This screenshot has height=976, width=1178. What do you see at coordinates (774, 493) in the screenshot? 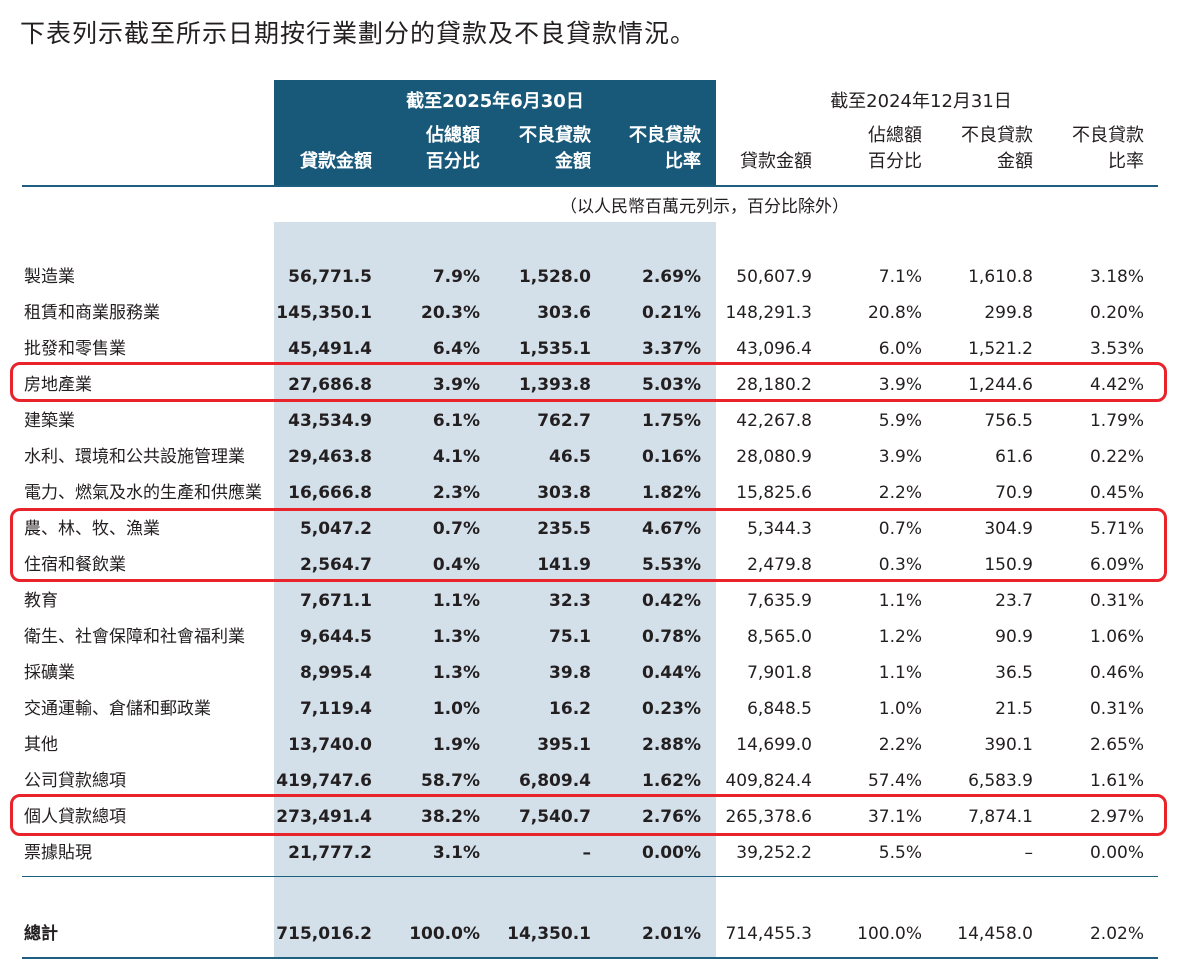
I see `cell-2024-loan: 15,825.6` at bounding box center [774, 493].